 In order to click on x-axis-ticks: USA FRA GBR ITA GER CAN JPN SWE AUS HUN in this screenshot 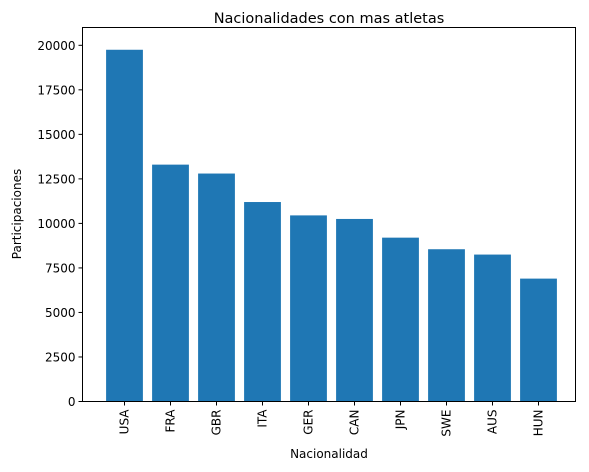, I will do `click(332, 419)`.